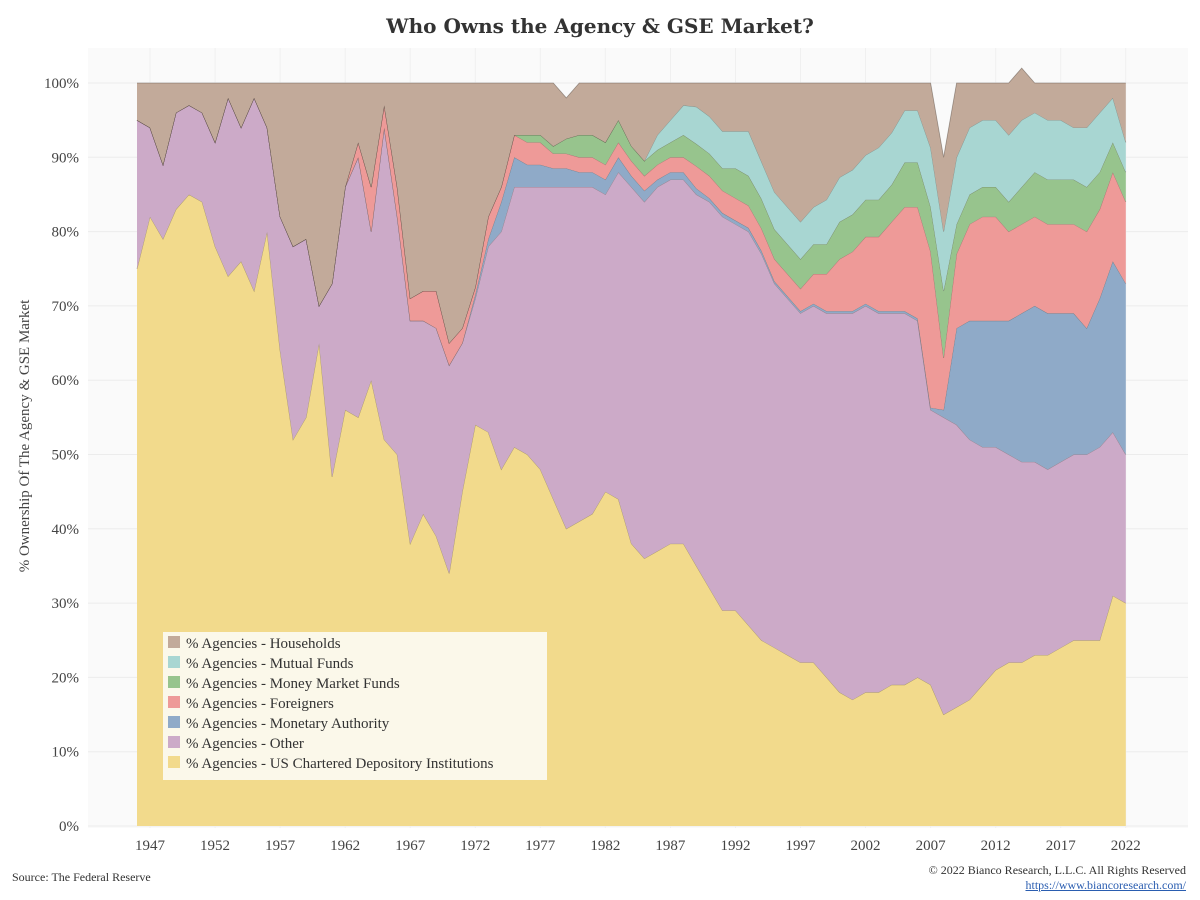 This screenshot has width=1200, height=900. What do you see at coordinates (1061, 846) in the screenshot?
I see `x-tick-label: 2017` at bounding box center [1061, 846].